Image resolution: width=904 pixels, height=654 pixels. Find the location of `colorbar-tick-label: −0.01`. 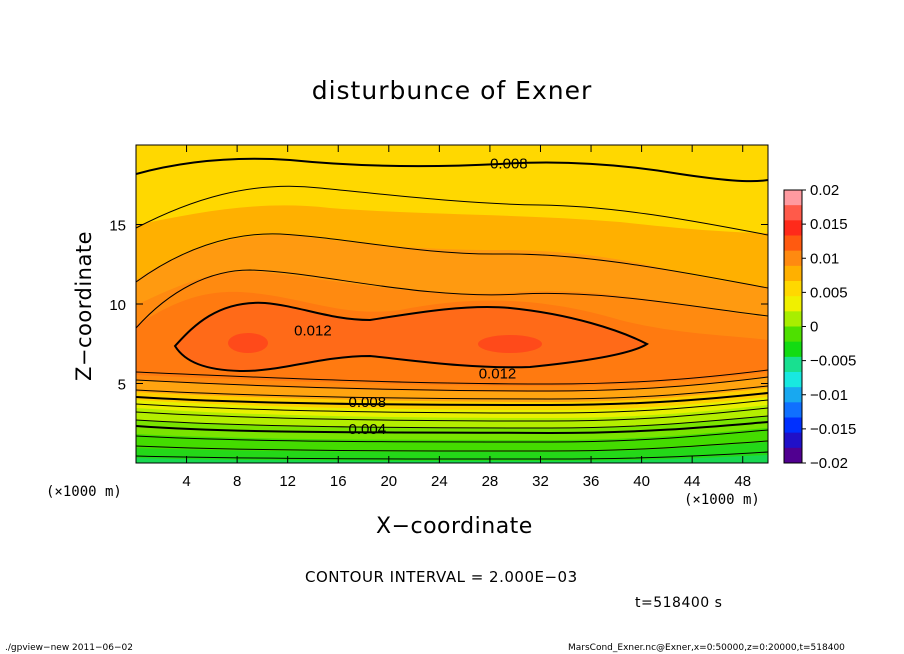

colorbar-tick-label: −0.01 is located at coordinates (829, 395).